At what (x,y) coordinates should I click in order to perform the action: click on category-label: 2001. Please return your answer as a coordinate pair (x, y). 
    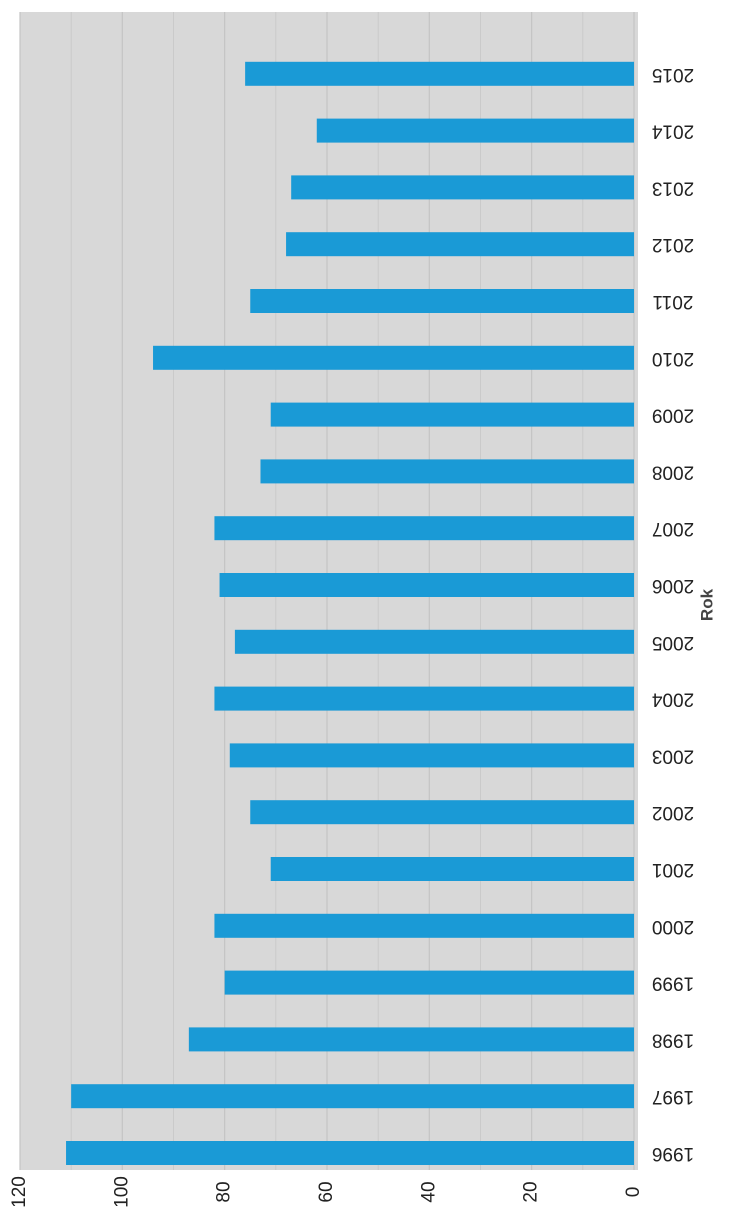
    Looking at the image, I should click on (673, 869).